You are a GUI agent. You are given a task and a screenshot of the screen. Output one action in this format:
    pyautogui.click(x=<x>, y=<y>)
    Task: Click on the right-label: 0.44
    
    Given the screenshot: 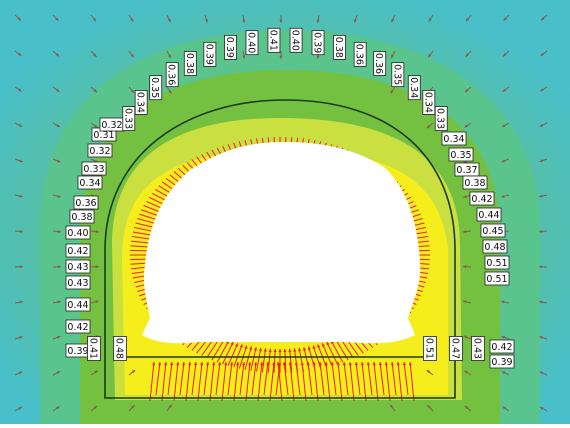 What is the action you would take?
    pyautogui.click(x=489, y=214)
    